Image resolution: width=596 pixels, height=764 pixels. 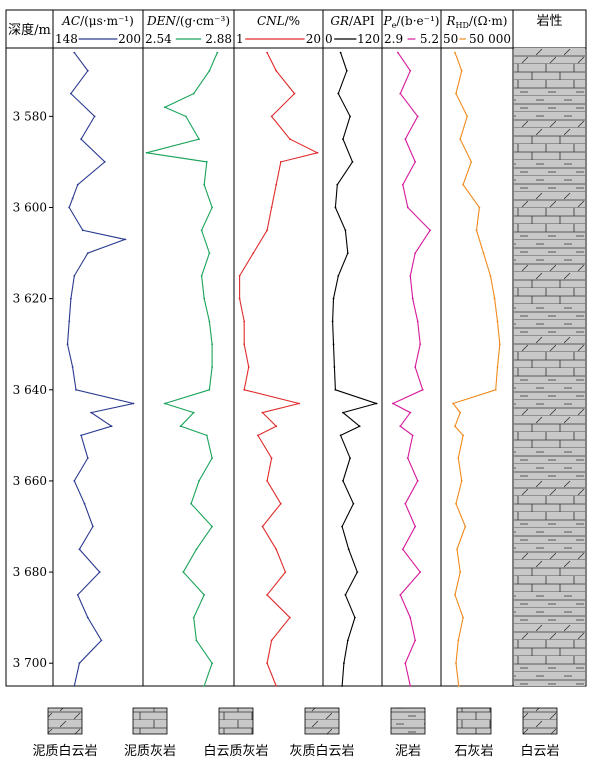 I want to click on depth-tick-label: 3 680, so click(x=30, y=572).